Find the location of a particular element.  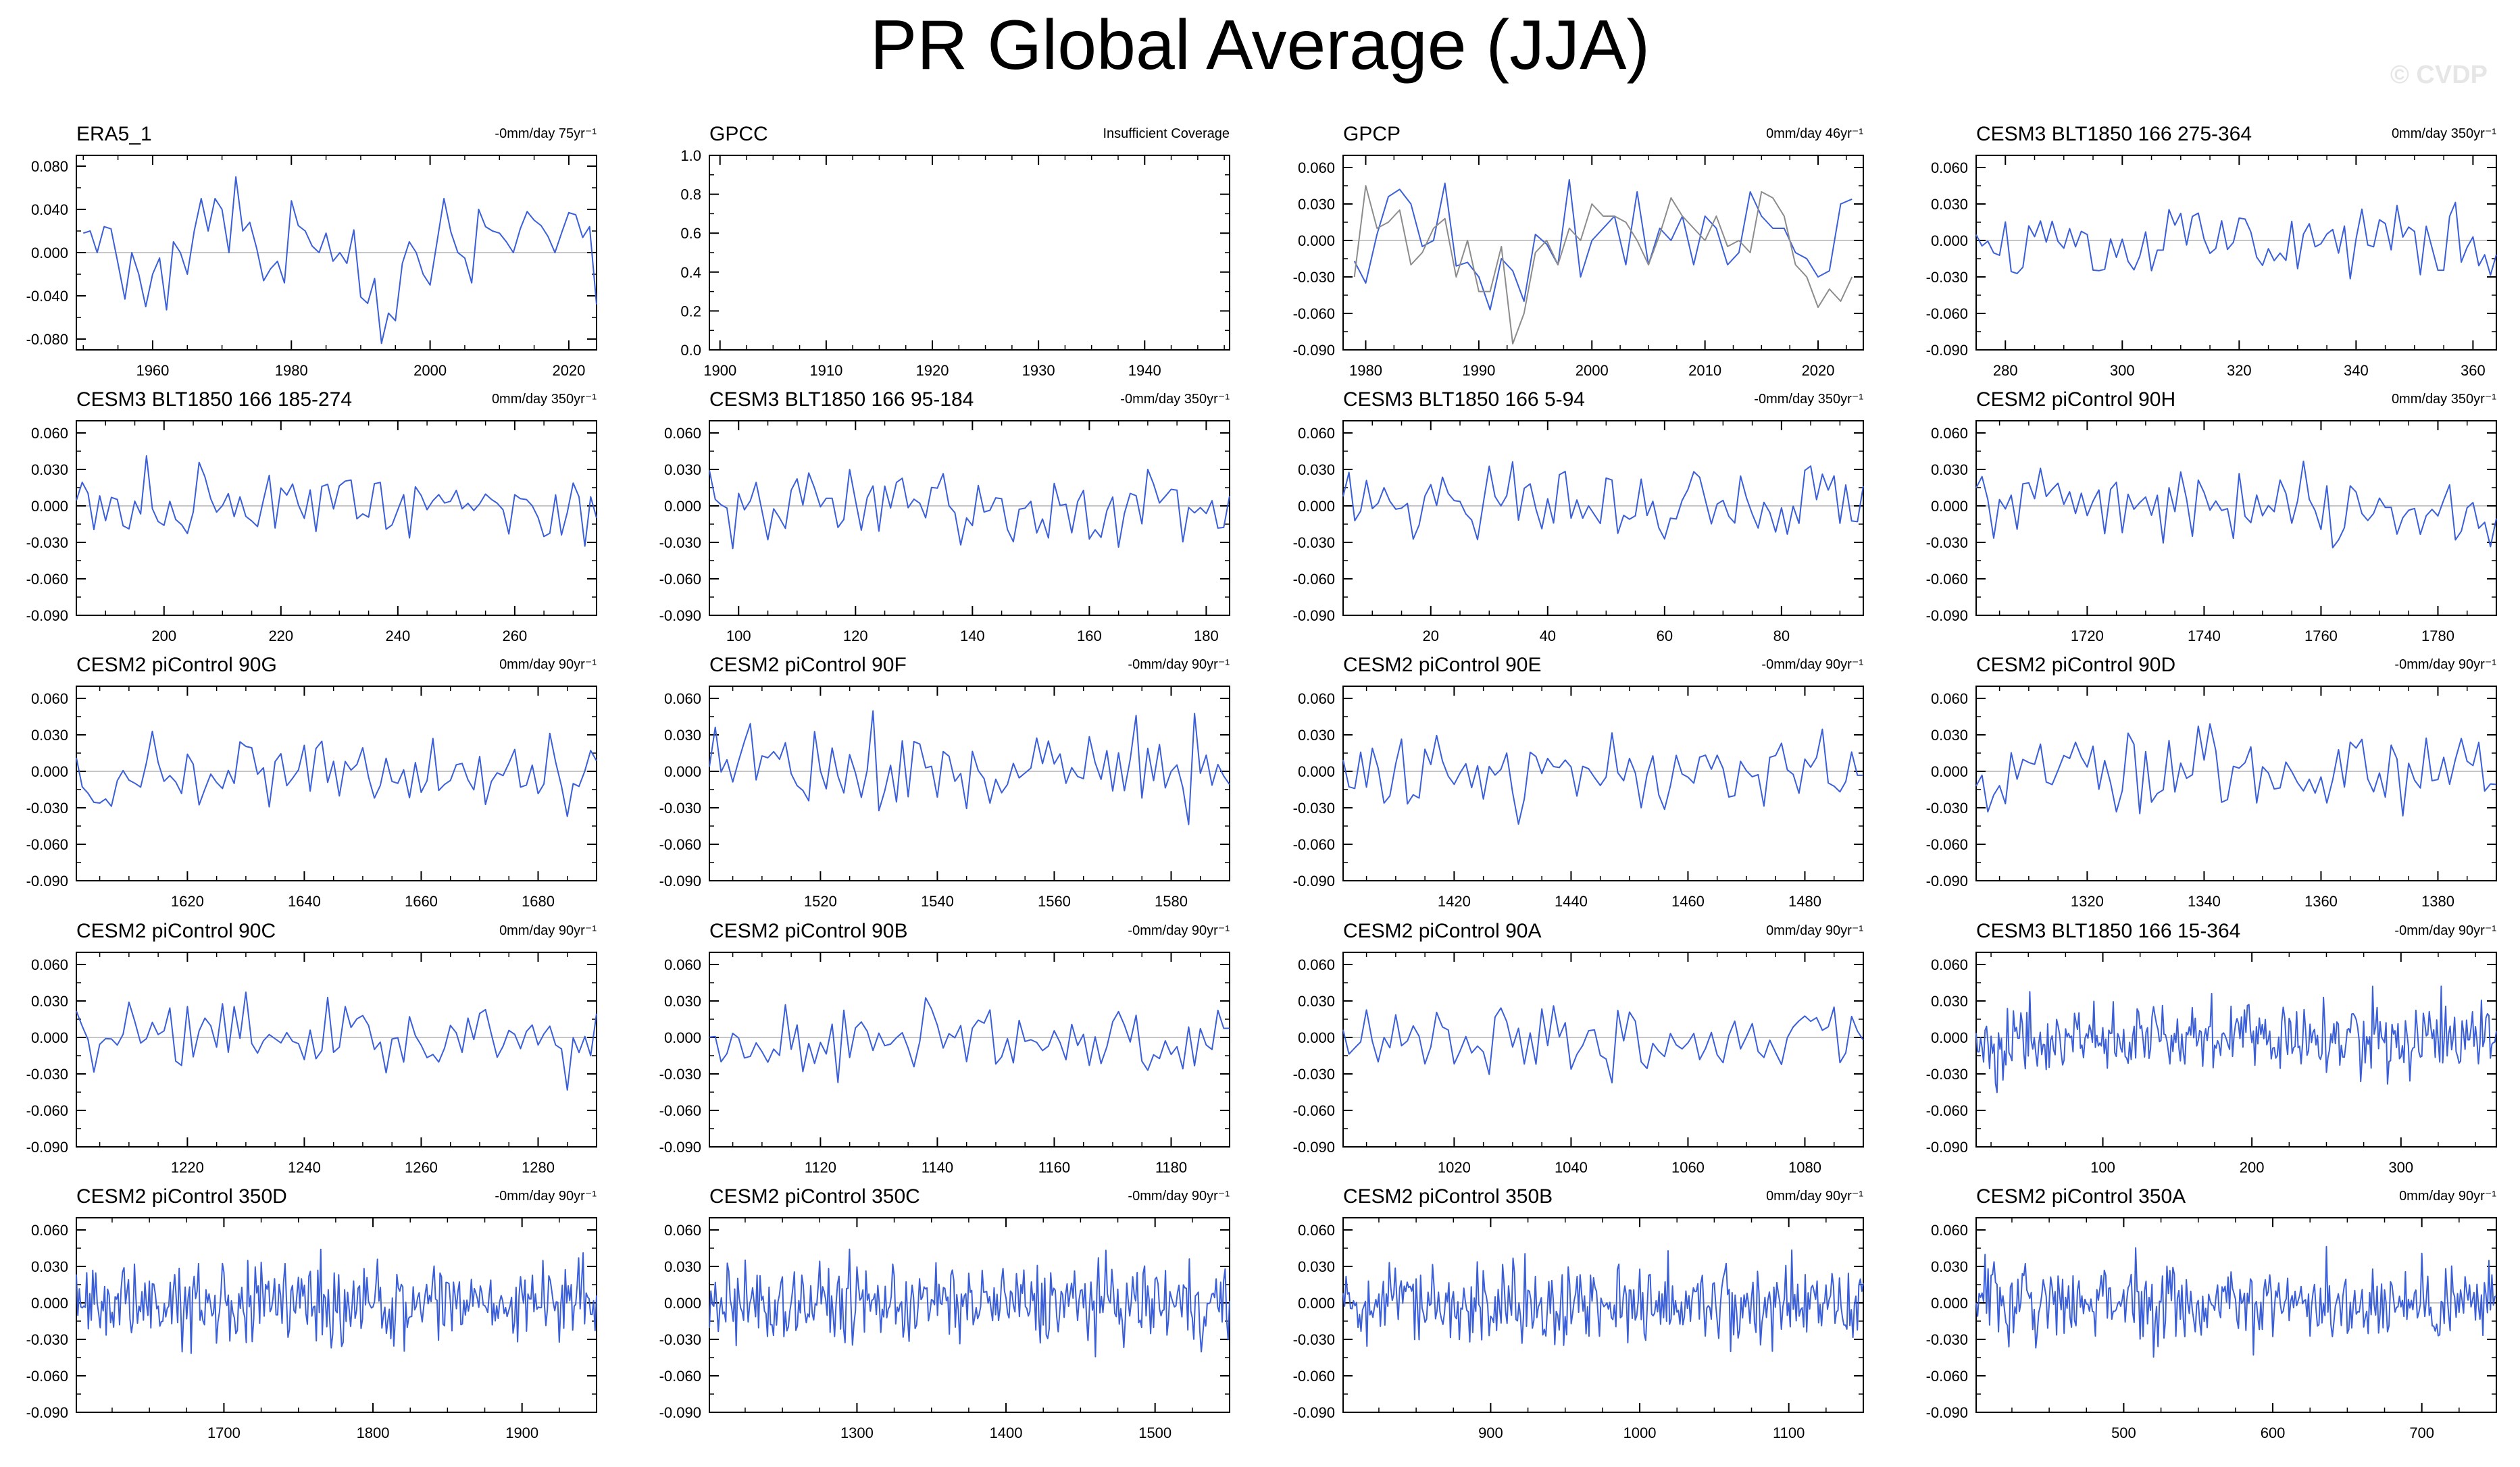

x-tick-label: 1180 is located at coordinates (1171, 1167).